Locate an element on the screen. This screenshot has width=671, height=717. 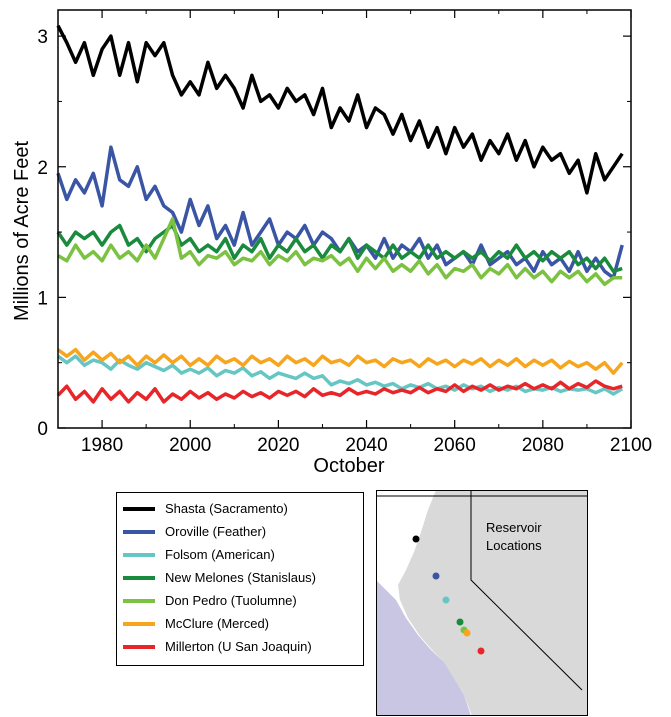
legend-item: Millerton (U San Joaquin) is located at coordinates (243, 646).